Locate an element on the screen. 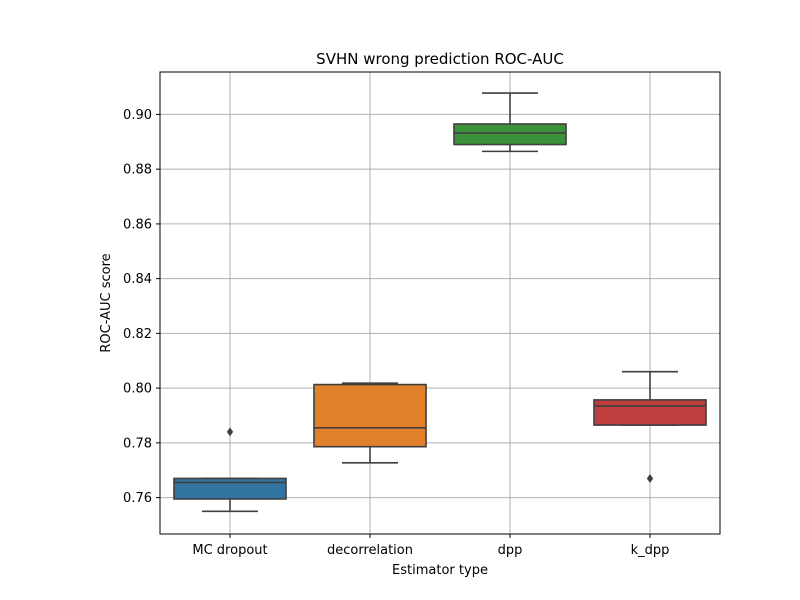 The height and width of the screenshot is (600, 800). x-tick-label: decorrelation is located at coordinates (370, 550).